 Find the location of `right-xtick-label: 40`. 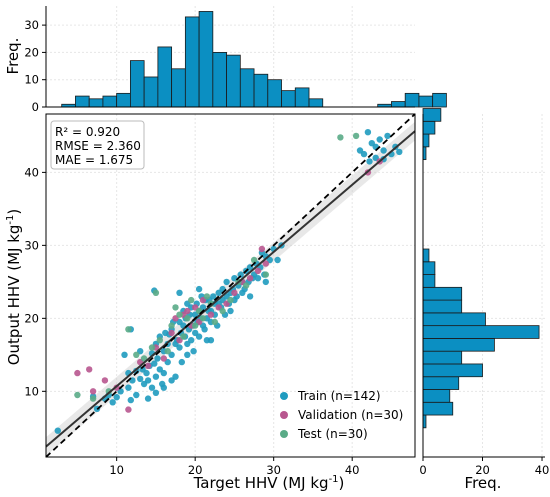

right-xtick-label: 40 is located at coordinates (542, 470).